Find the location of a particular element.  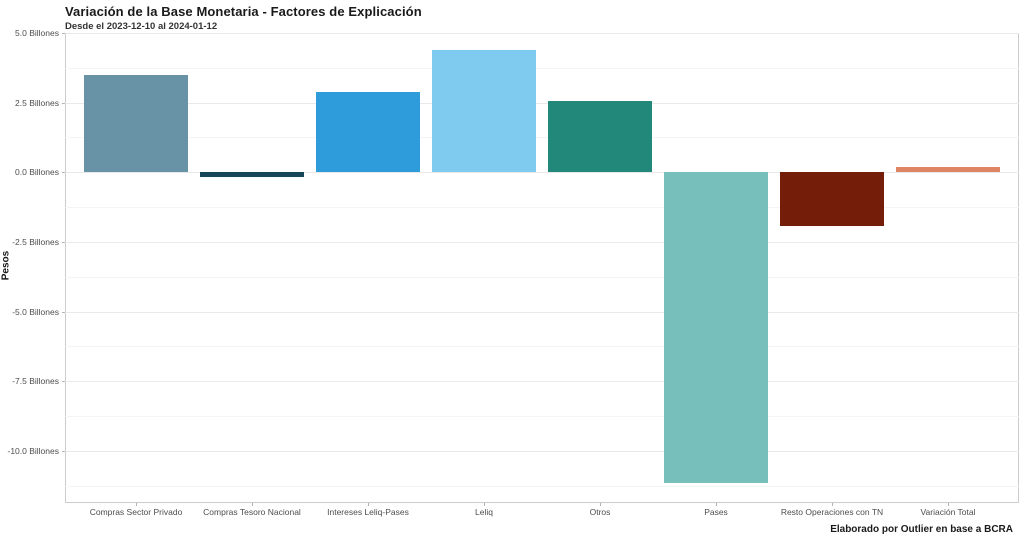

x-tick-label-pases: Pases is located at coordinates (716, 512).